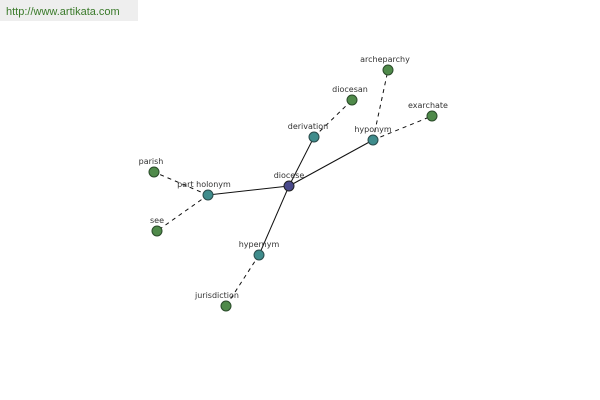  Describe the element at coordinates (204, 184) in the screenshot. I see `node-label: part holonym` at that location.